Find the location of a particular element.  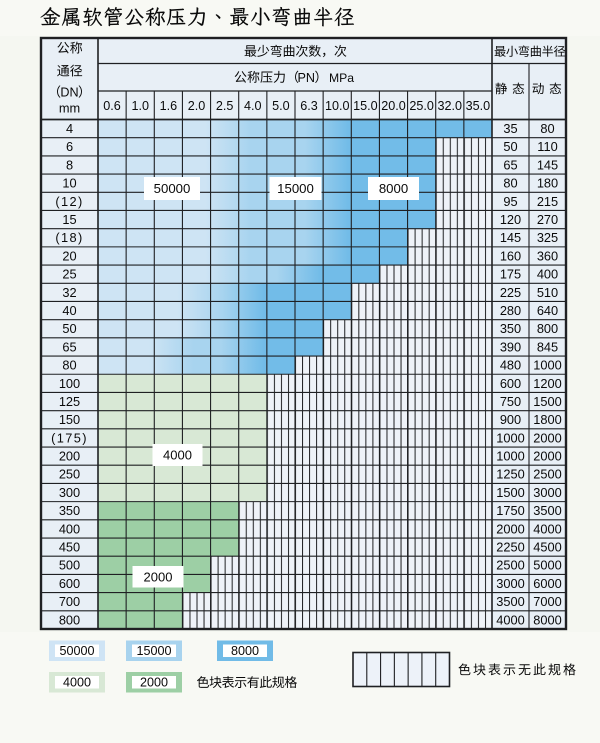

svg-text: 180 is located at coordinates (547, 183).